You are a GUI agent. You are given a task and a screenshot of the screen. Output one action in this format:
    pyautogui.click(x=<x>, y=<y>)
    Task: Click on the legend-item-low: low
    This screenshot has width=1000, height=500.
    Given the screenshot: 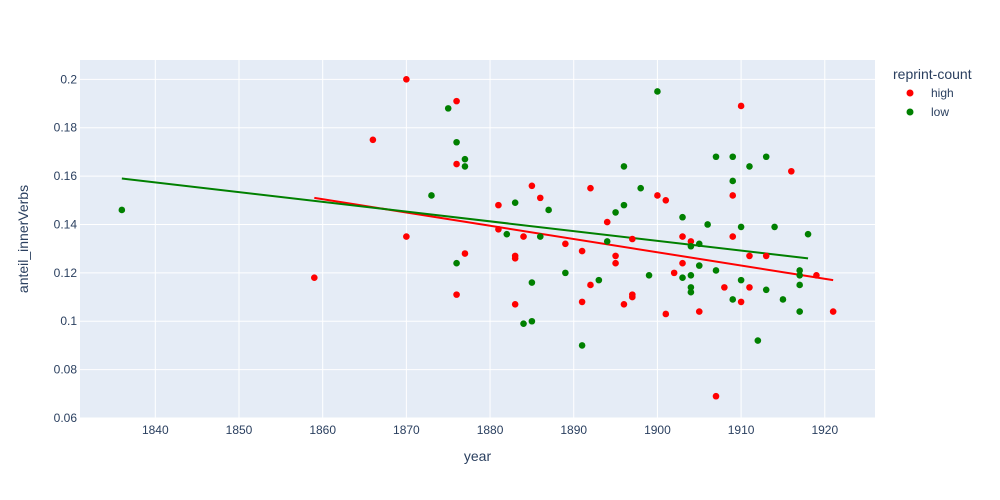 What is the action you would take?
    pyautogui.click(x=928, y=112)
    